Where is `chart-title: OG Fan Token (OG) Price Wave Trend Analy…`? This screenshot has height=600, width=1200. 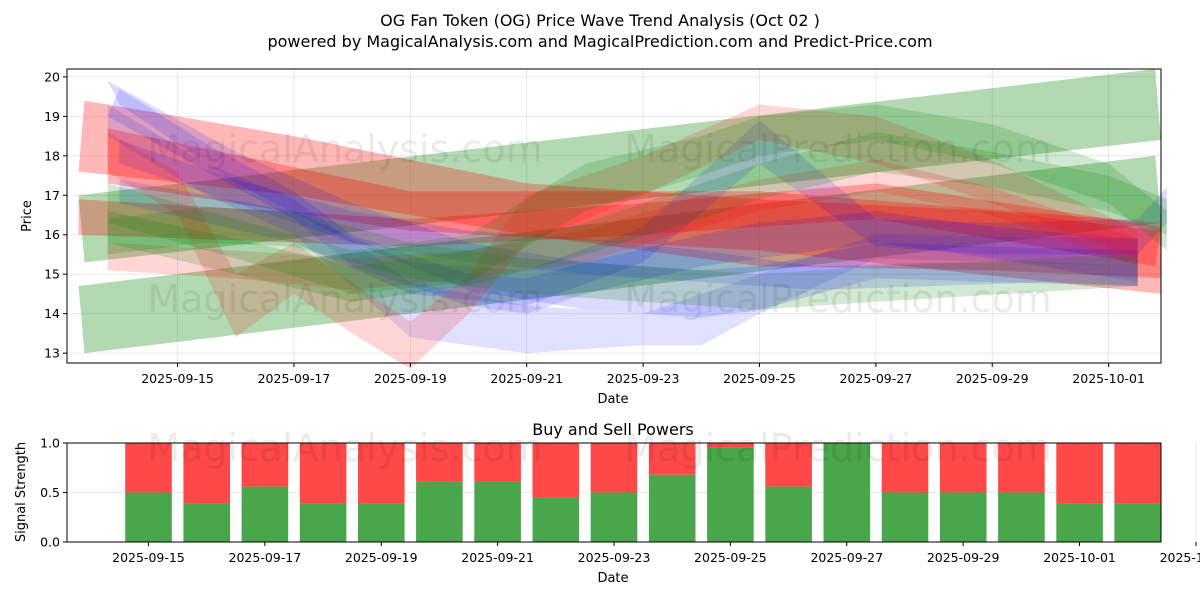
chart-title: OG Fan Token (OG) Price Wave Trend Analy… is located at coordinates (600, 20).